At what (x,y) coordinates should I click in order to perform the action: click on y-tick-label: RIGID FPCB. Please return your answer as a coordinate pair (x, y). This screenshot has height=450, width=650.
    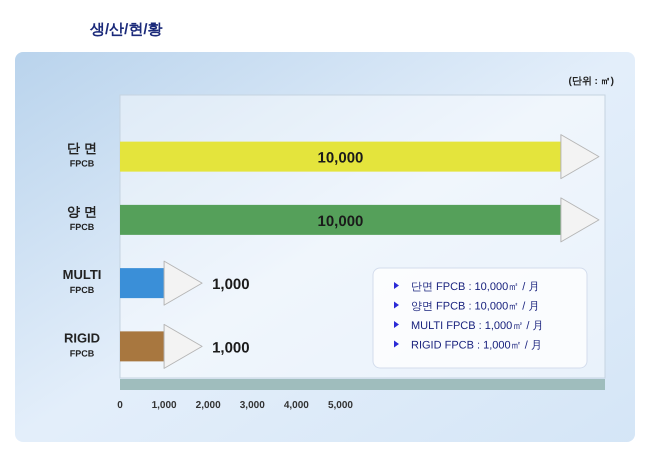
    Looking at the image, I should click on (82, 344).